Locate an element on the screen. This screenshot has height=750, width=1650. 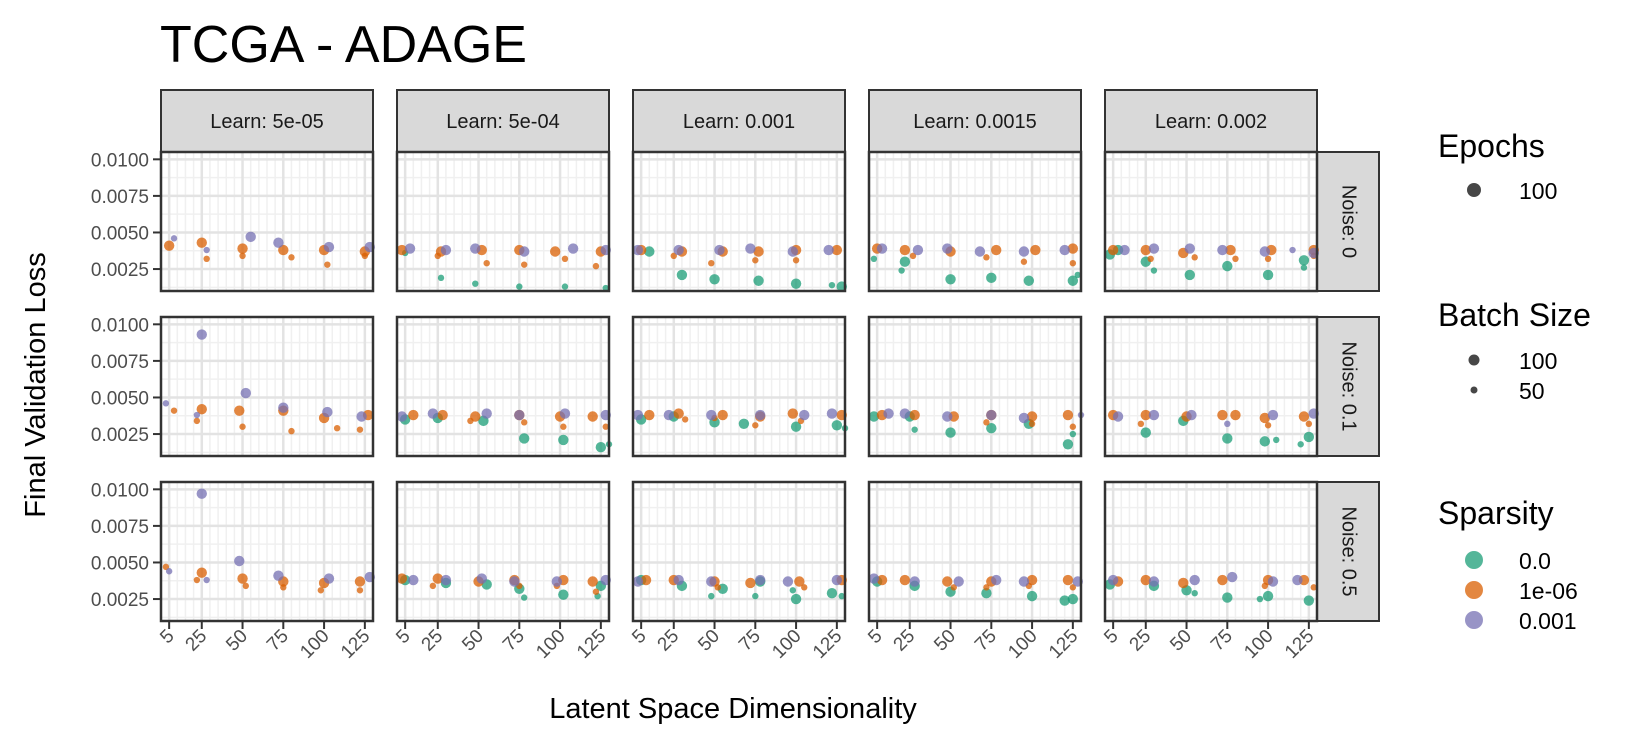
y-tick-label: 0.0100 is located at coordinates (120, 325).